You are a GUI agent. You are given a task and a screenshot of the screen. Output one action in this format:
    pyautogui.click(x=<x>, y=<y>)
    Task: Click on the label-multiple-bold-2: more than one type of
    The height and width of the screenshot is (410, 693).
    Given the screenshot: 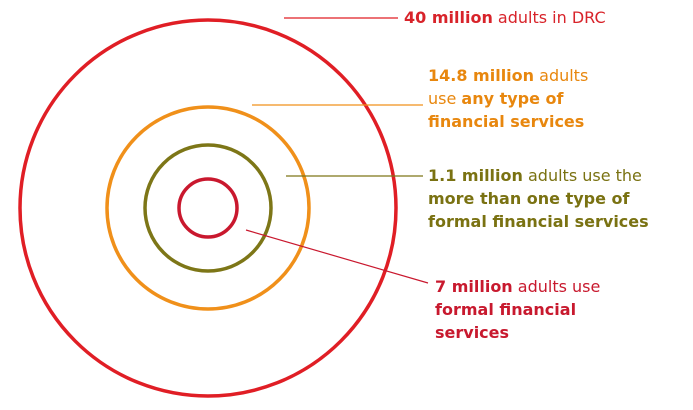 What is the action you would take?
    pyautogui.click(x=529, y=198)
    